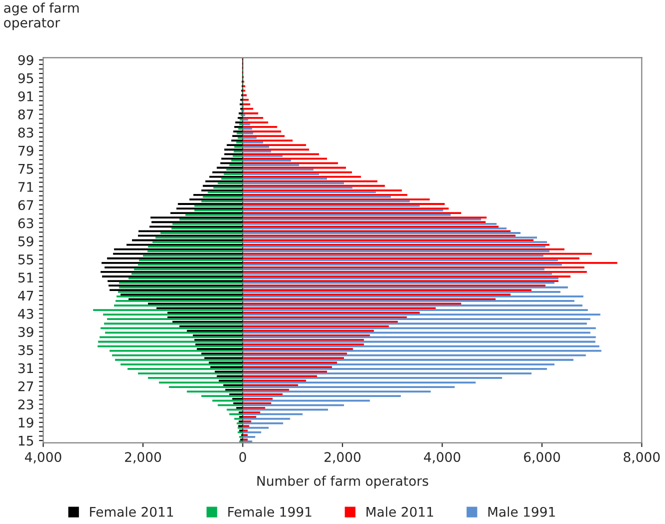 Image resolution: width=665 pixels, height=524 pixels. What do you see at coordinates (132, 511) in the screenshot?
I see `legend-label: Female 2011` at bounding box center [132, 511].